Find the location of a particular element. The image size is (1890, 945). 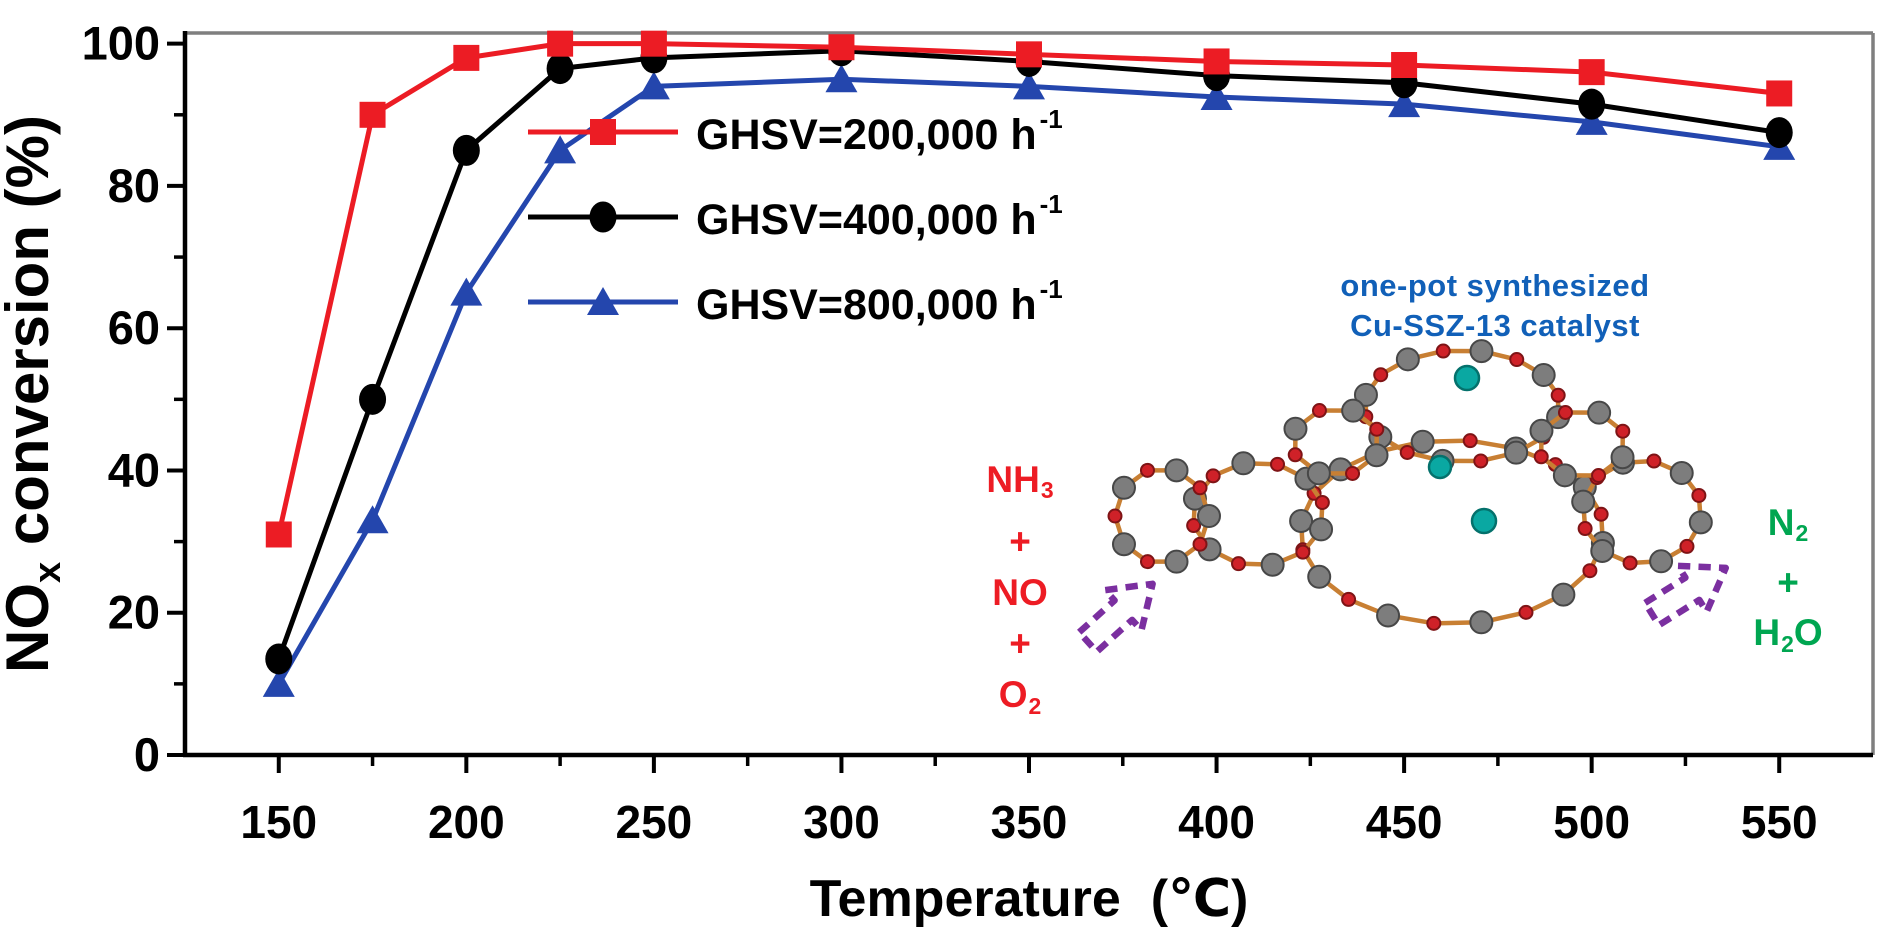

reactants-label: NH3 + NO + O2 is located at coordinates (1020, 593).